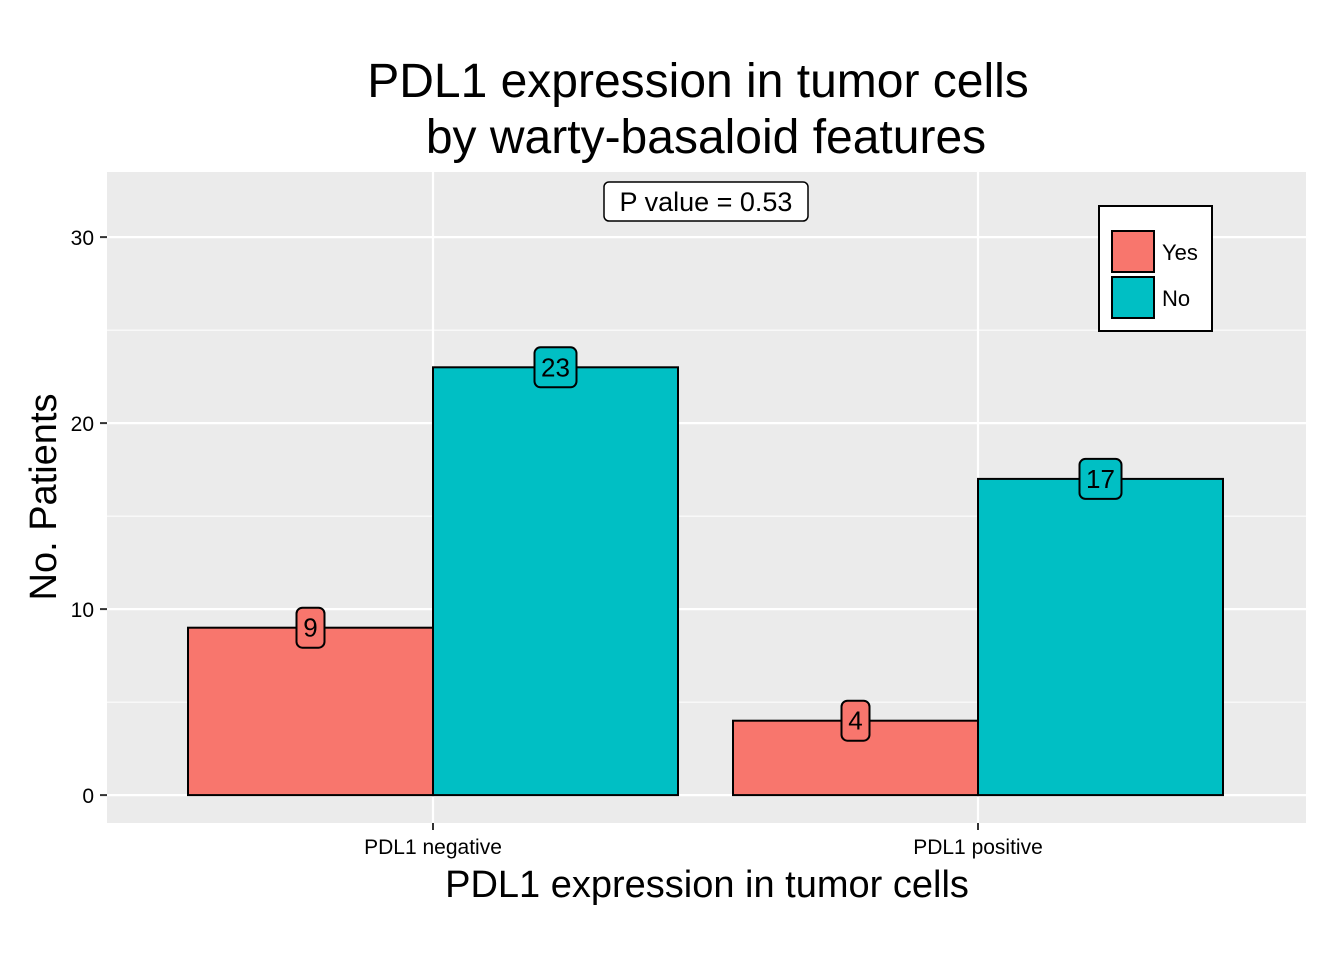 This screenshot has height=960, width=1344. What do you see at coordinates (978, 847) in the screenshot?
I see `x-tick-label: PDL1 positive` at bounding box center [978, 847].